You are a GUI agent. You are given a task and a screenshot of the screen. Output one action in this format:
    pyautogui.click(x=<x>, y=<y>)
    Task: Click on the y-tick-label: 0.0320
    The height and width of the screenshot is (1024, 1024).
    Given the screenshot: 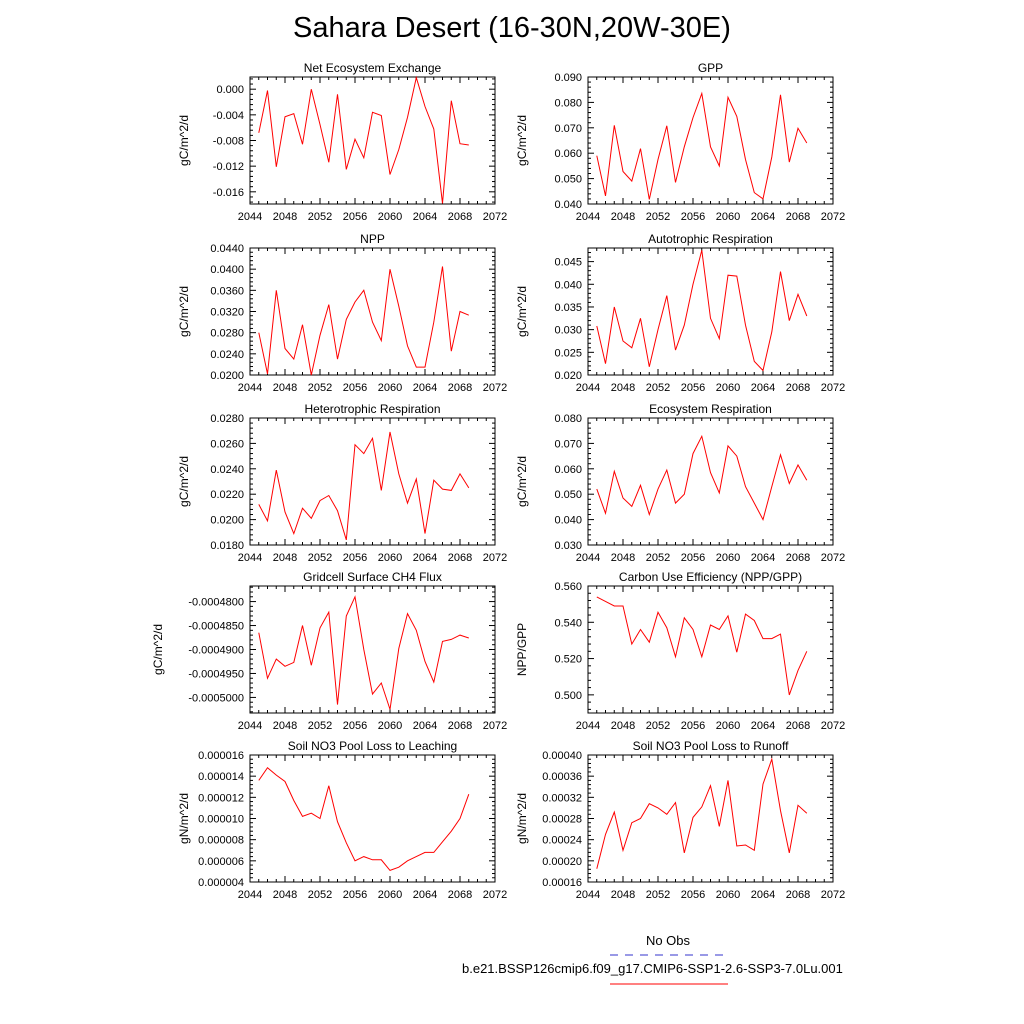 What is the action you would take?
    pyautogui.click(x=227, y=313)
    